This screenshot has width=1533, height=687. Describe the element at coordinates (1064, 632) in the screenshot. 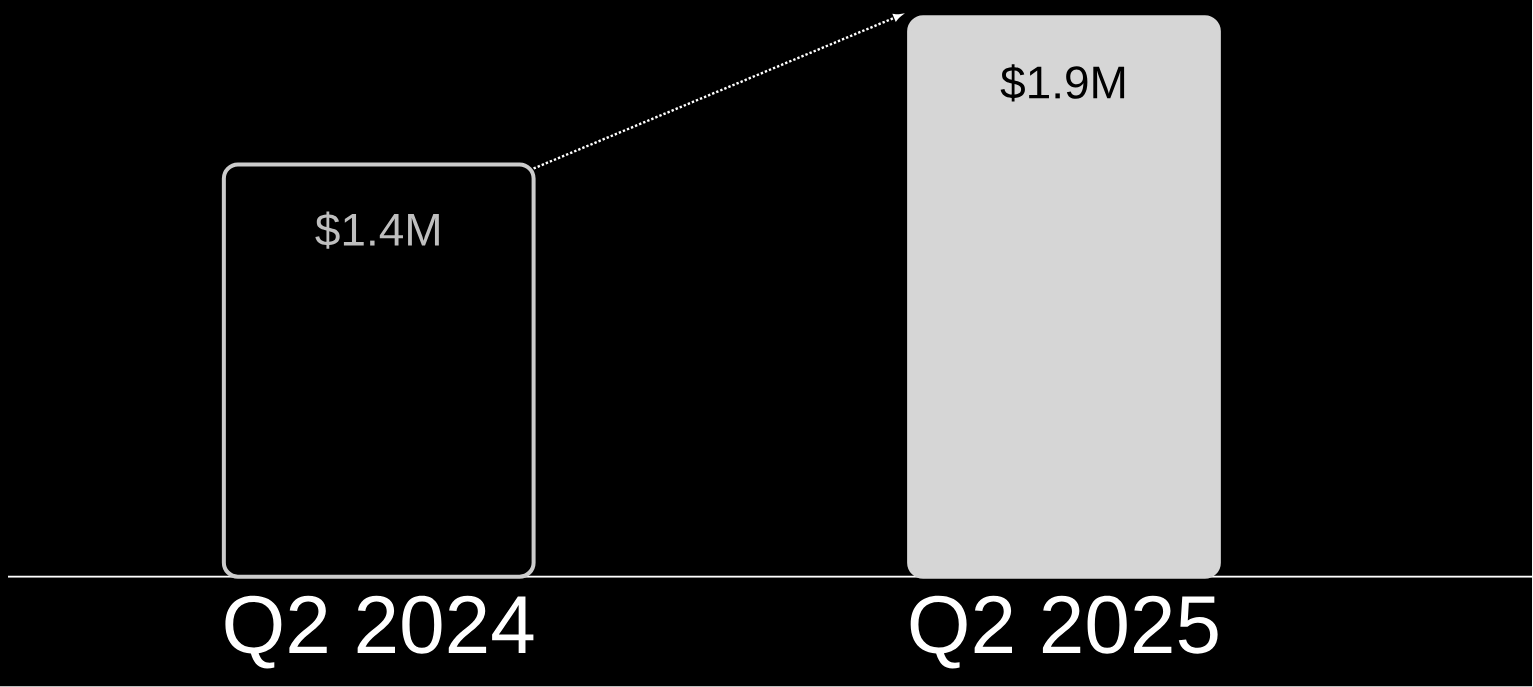

I see `x-tick-label: Q2 2025` at that location.